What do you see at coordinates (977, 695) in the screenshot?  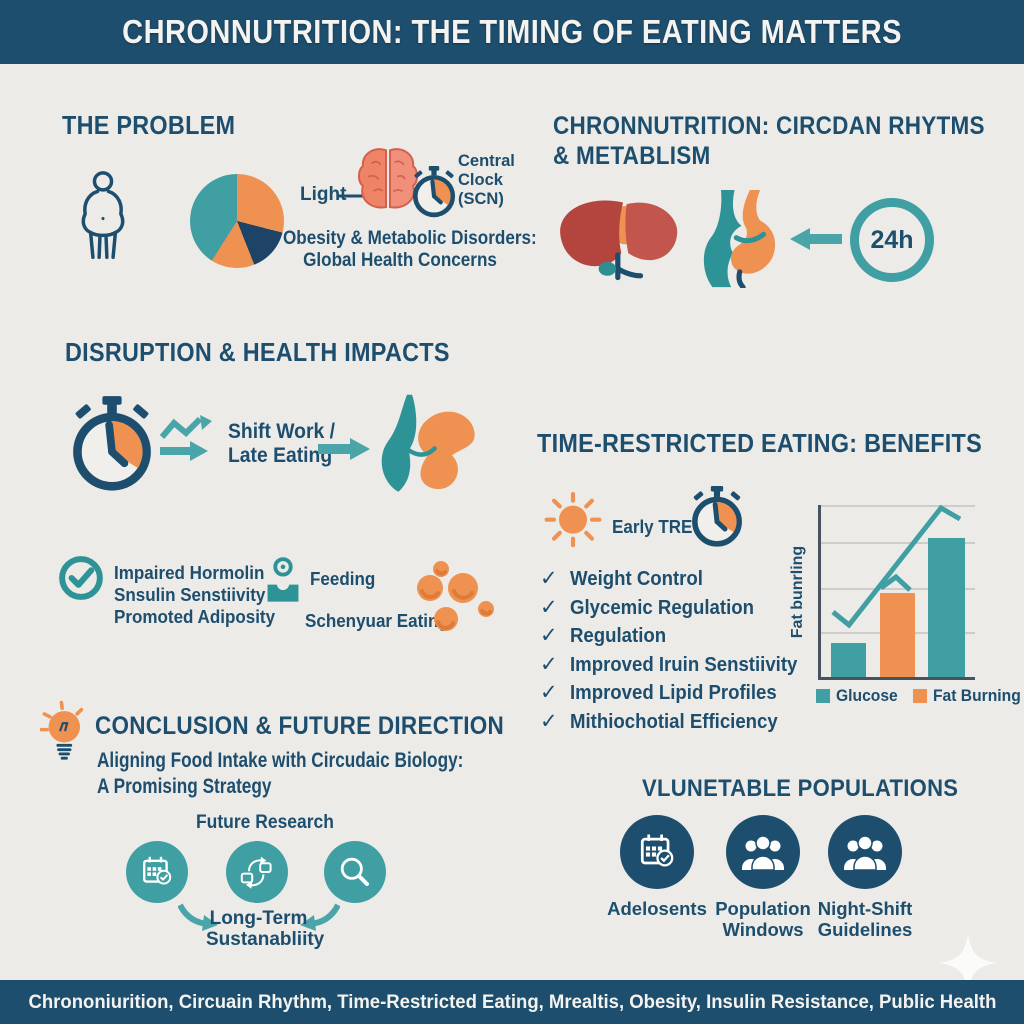 I see `legend-label: Fat Burning` at bounding box center [977, 695].